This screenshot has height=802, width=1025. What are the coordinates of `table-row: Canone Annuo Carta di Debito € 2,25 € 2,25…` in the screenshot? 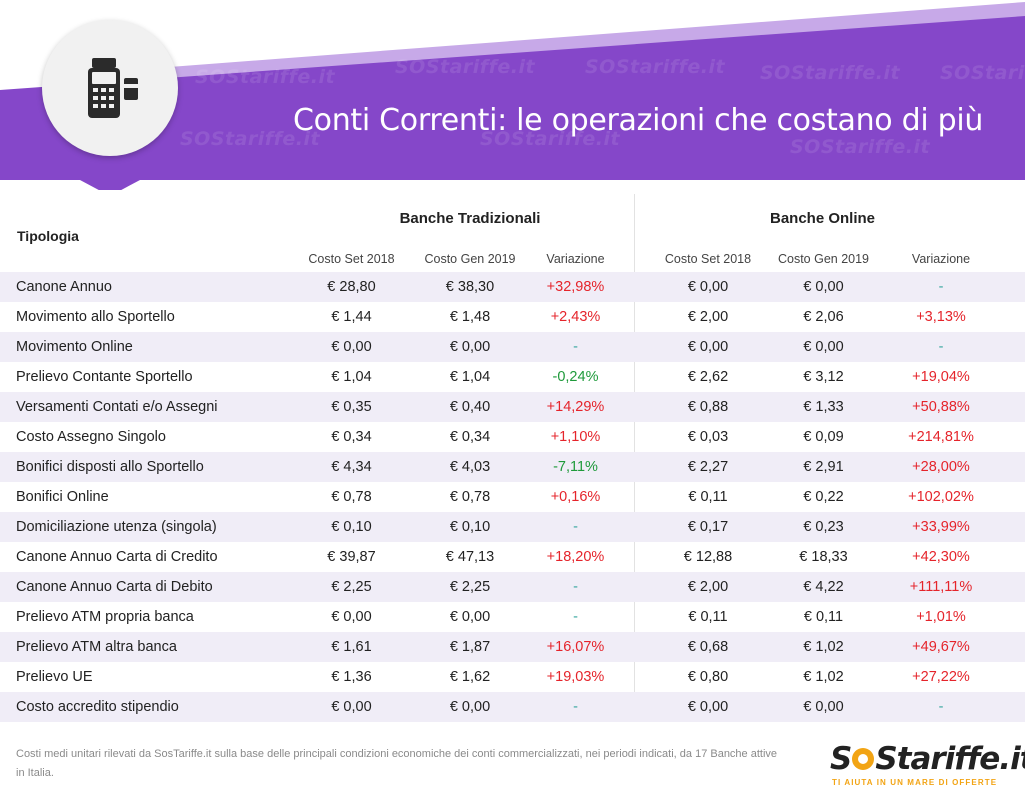 It's located at (512, 587).